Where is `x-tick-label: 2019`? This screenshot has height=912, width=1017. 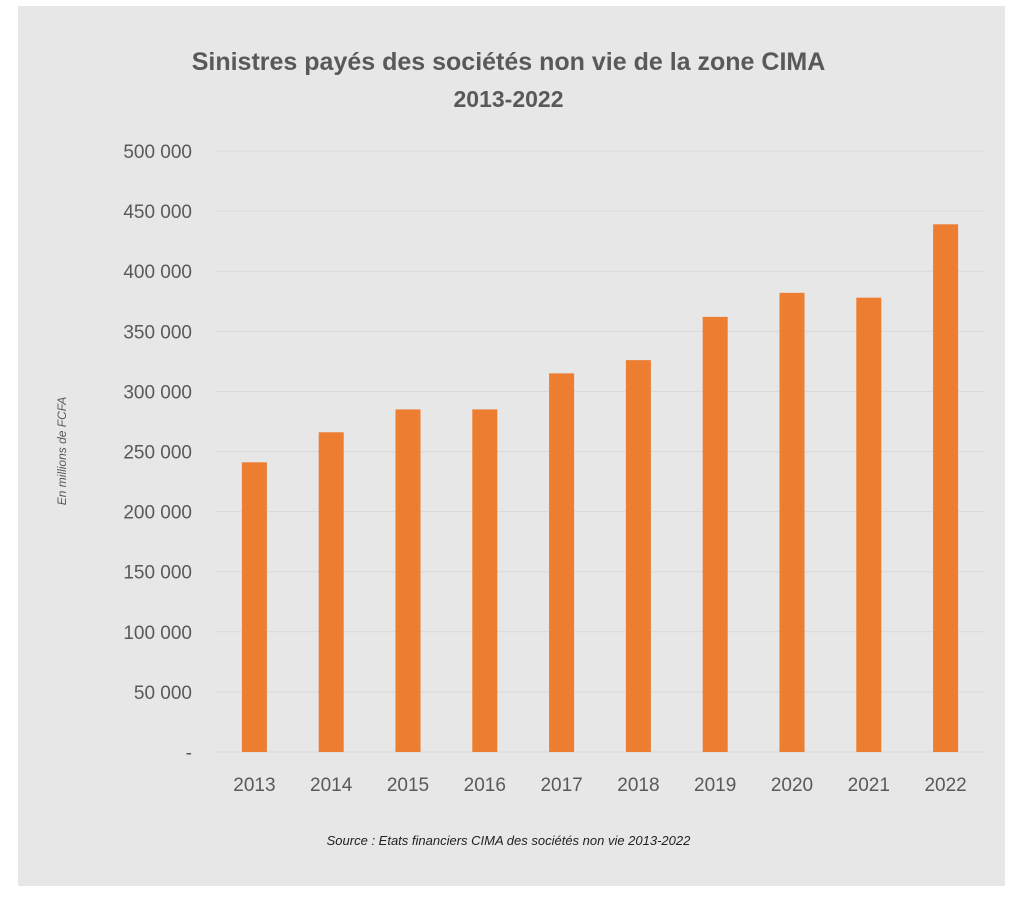
x-tick-label: 2019 is located at coordinates (715, 785).